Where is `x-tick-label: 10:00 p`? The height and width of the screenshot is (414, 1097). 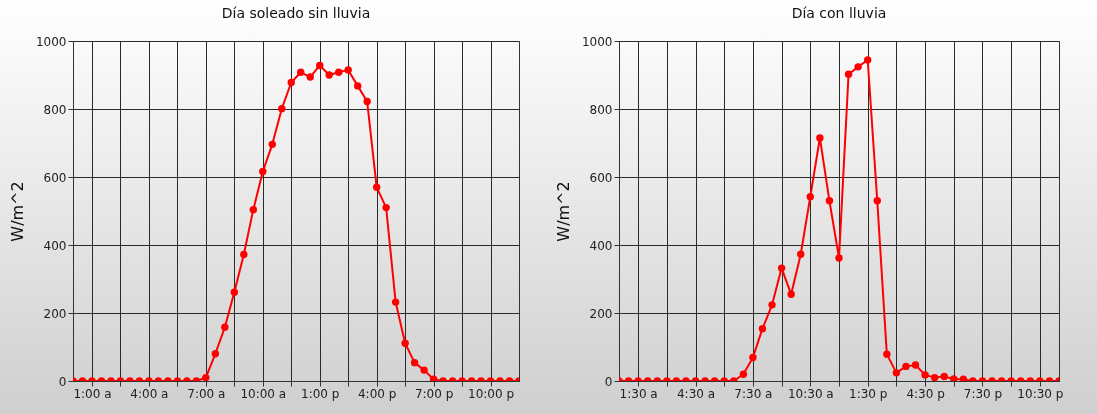
x-tick-label: 10:00 p is located at coordinates (491, 393).